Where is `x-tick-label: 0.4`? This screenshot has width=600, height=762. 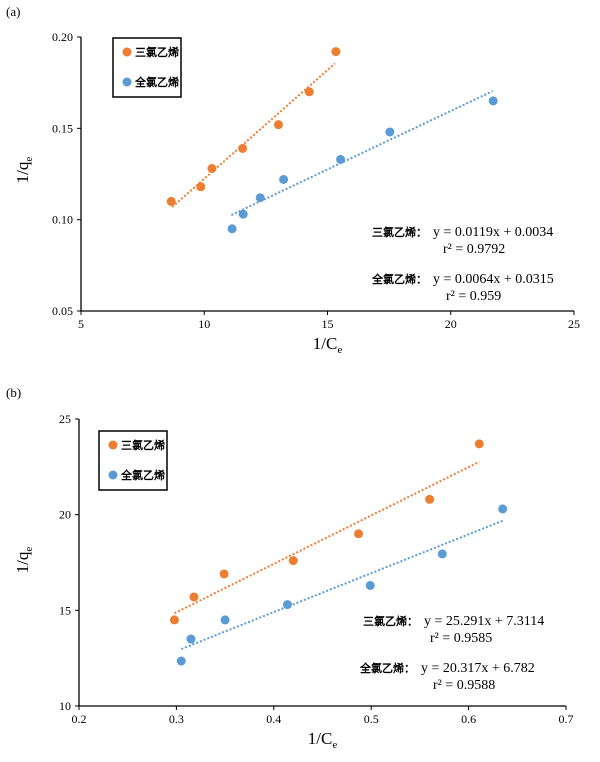
x-tick-label: 0.4 is located at coordinates (273, 719).